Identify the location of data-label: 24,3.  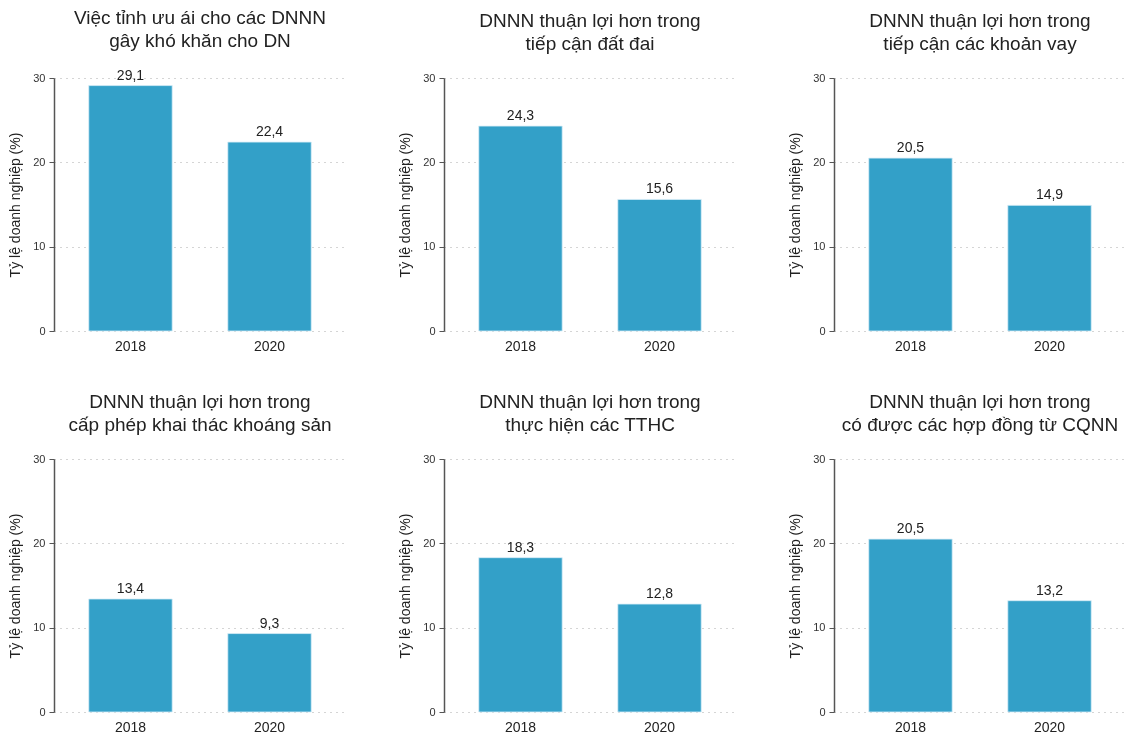
(520, 115).